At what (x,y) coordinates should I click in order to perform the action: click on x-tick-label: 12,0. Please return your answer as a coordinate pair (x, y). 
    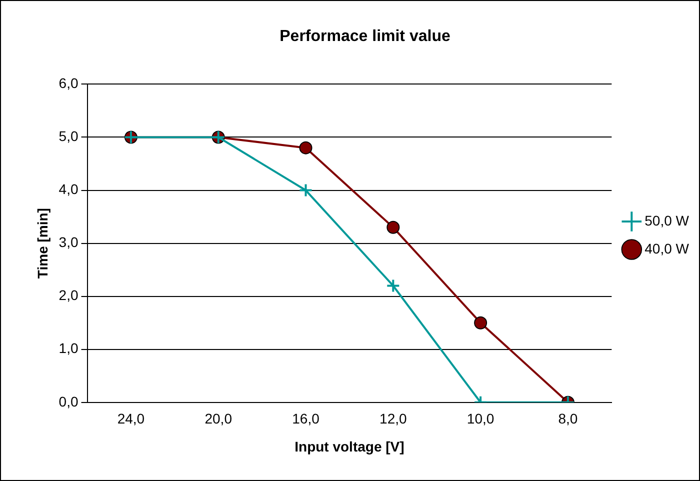
    Looking at the image, I should click on (393, 418).